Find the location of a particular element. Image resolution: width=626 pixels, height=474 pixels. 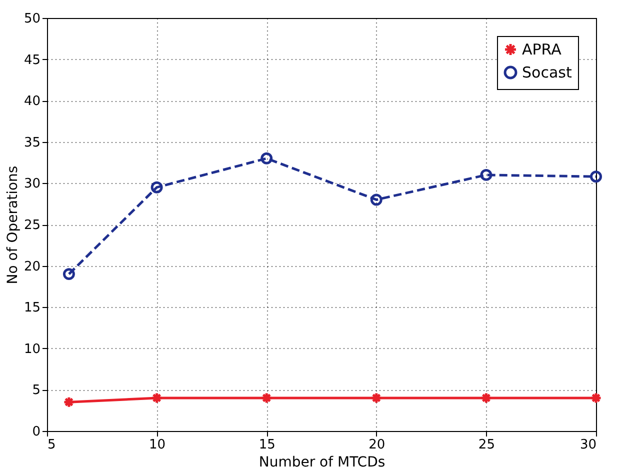

legend-label: Socast is located at coordinates (547, 73).